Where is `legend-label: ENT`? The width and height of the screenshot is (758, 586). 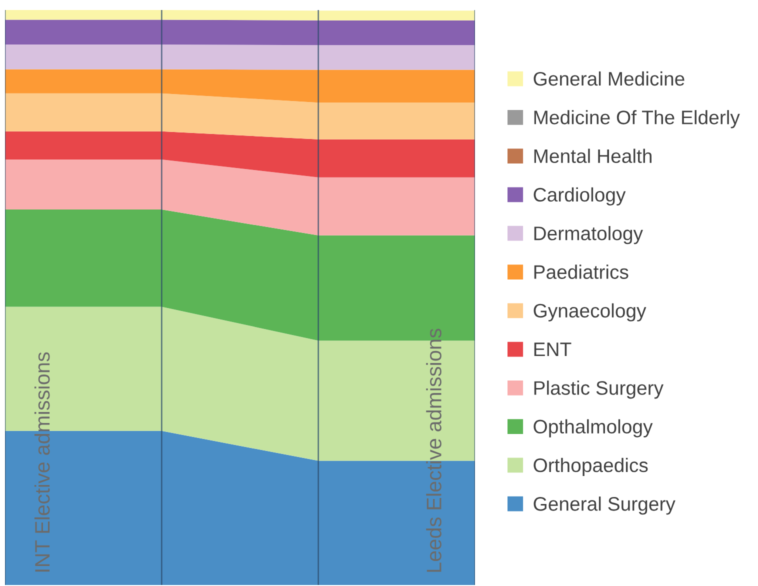
legend-label: ENT is located at coordinates (553, 349).